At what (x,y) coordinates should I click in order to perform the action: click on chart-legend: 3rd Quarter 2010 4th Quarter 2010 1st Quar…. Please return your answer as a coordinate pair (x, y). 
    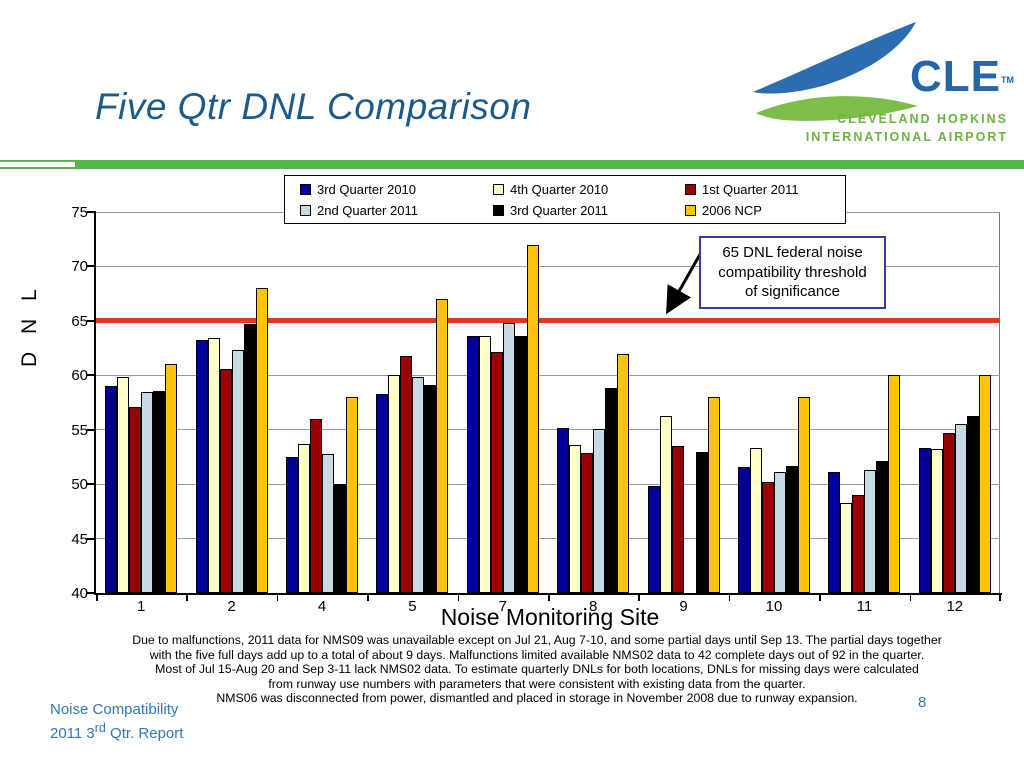
    Looking at the image, I should click on (565, 199).